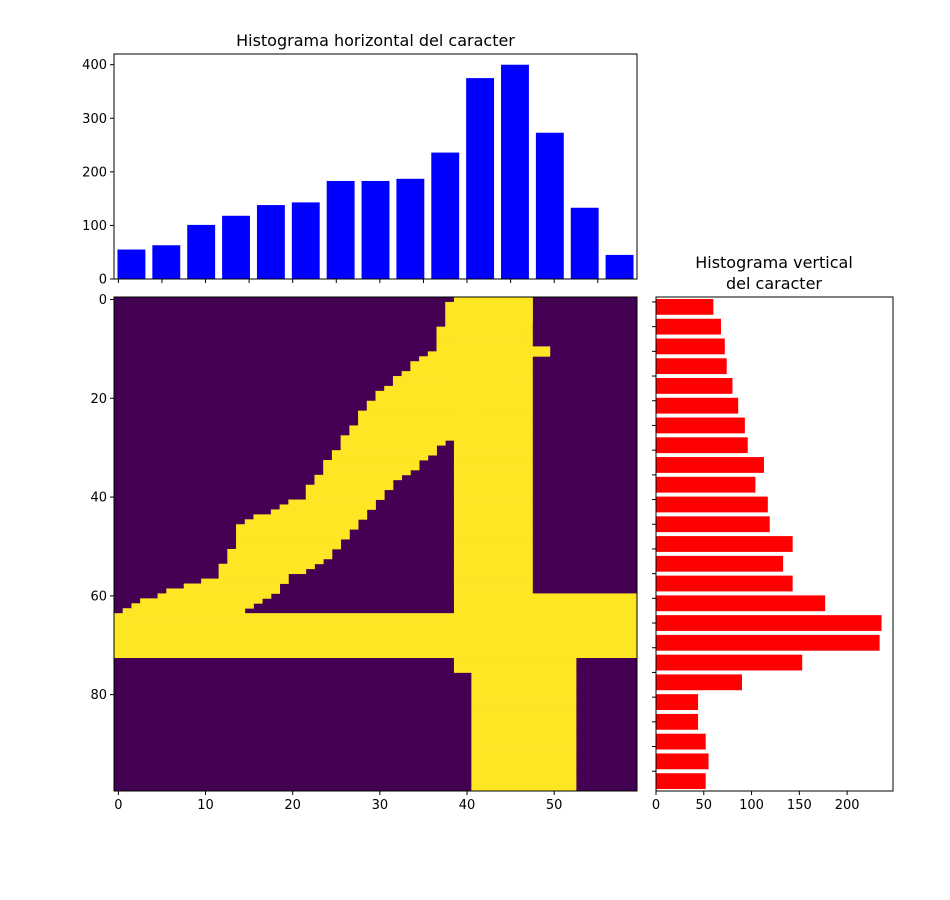 This screenshot has height=900, width=950. What do you see at coordinates (375, 40) in the screenshot?
I see `horizontal-histogram-title: Histograma horizontal del caracter` at bounding box center [375, 40].